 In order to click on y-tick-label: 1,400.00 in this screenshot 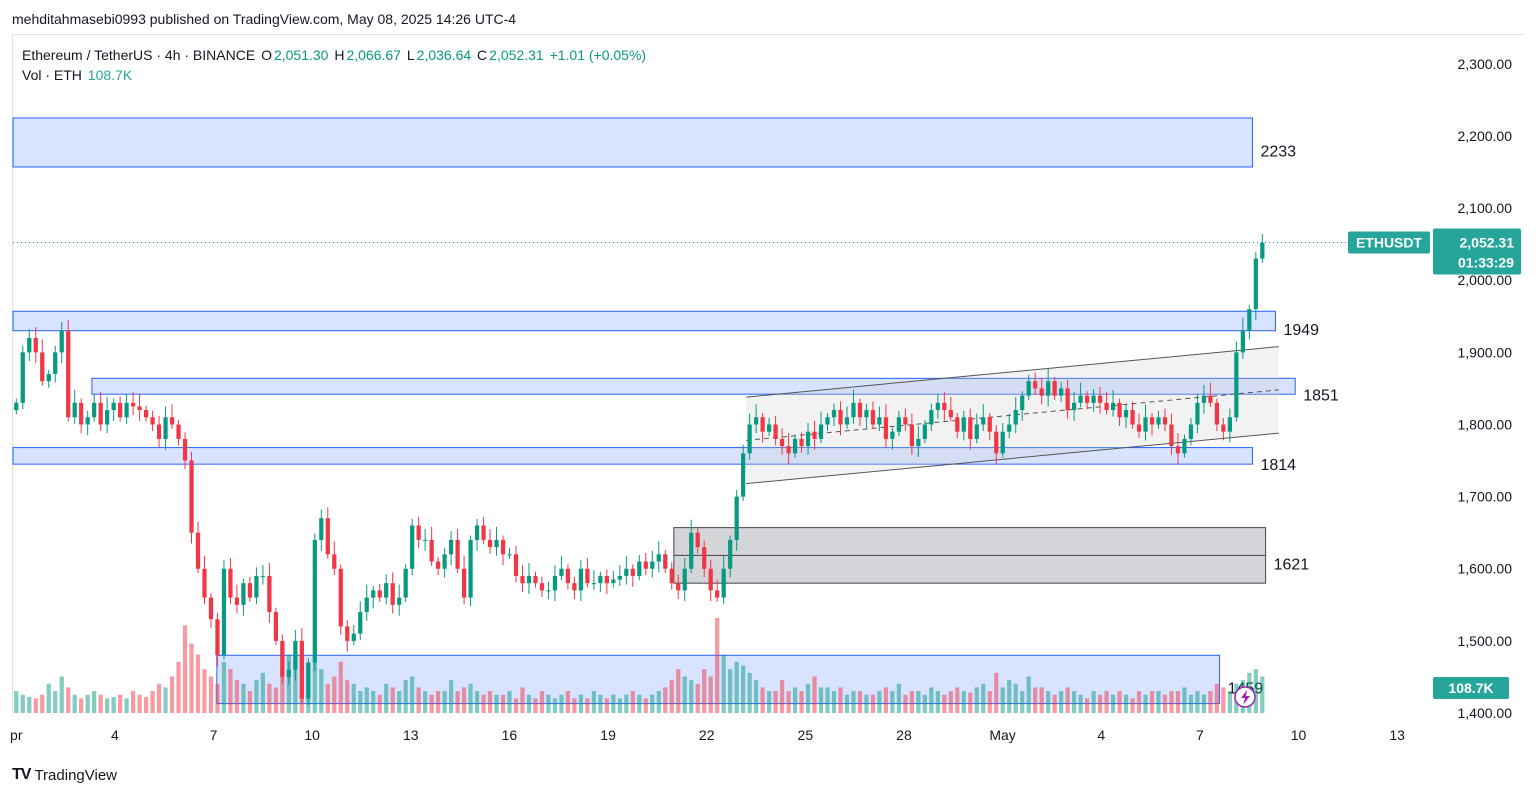, I will do `click(1485, 713)`.